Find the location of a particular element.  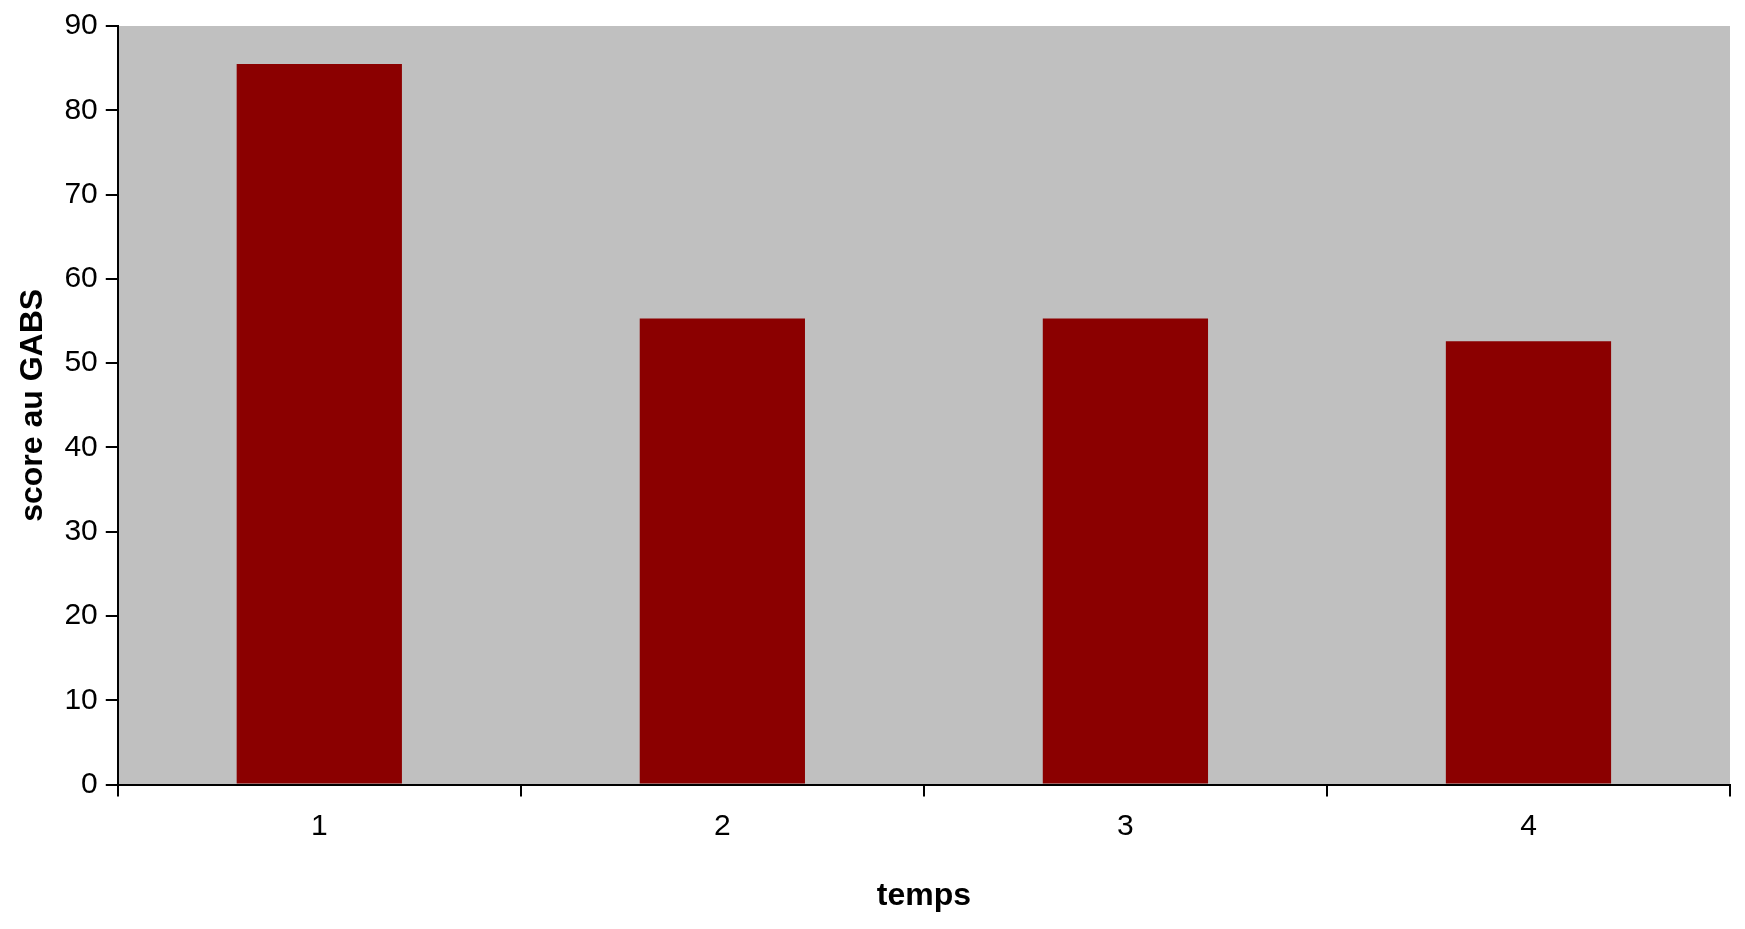

y-tick-label: 0 is located at coordinates (89, 782).